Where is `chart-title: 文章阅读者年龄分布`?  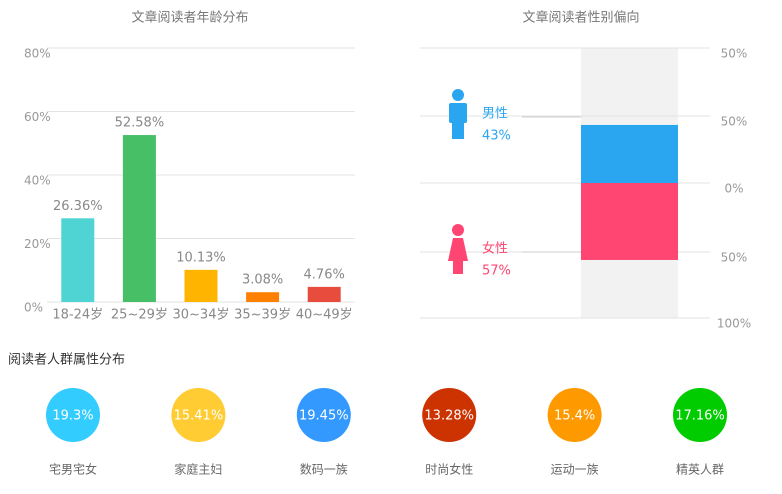
chart-title: 文章阅读者年龄分布 is located at coordinates (189, 18).